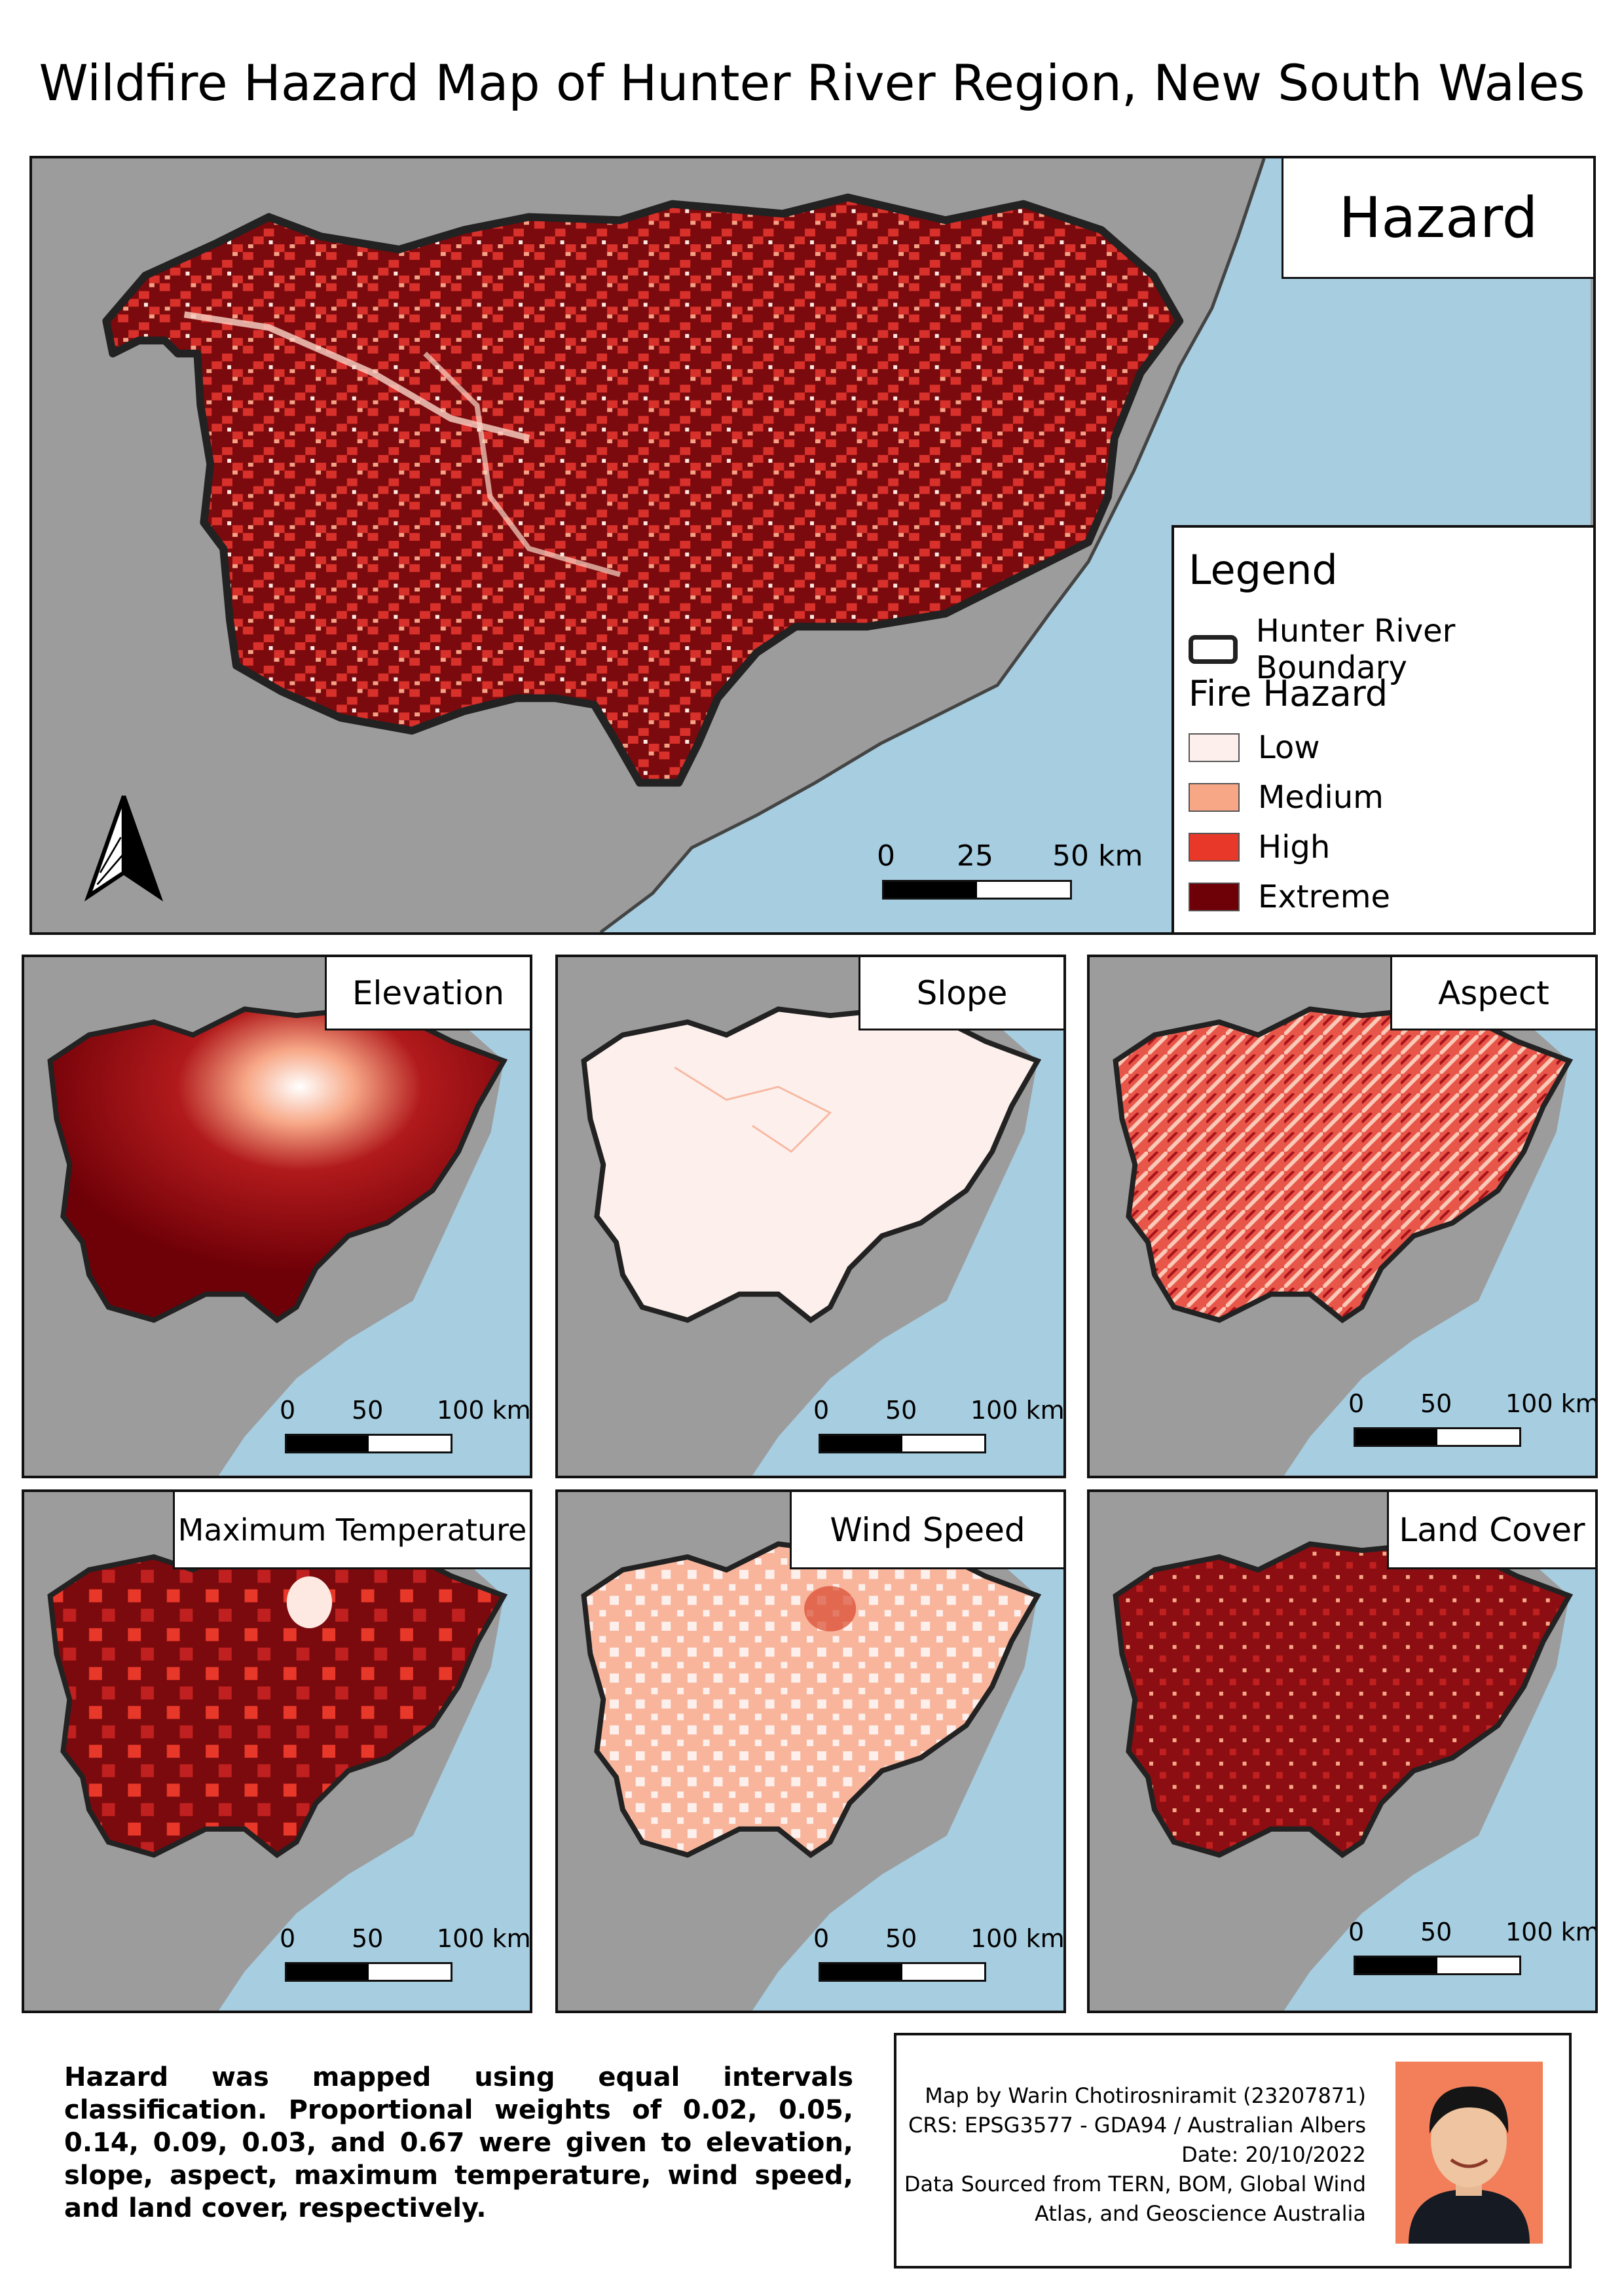  I want to click on slope-map, so click(822, 1216).